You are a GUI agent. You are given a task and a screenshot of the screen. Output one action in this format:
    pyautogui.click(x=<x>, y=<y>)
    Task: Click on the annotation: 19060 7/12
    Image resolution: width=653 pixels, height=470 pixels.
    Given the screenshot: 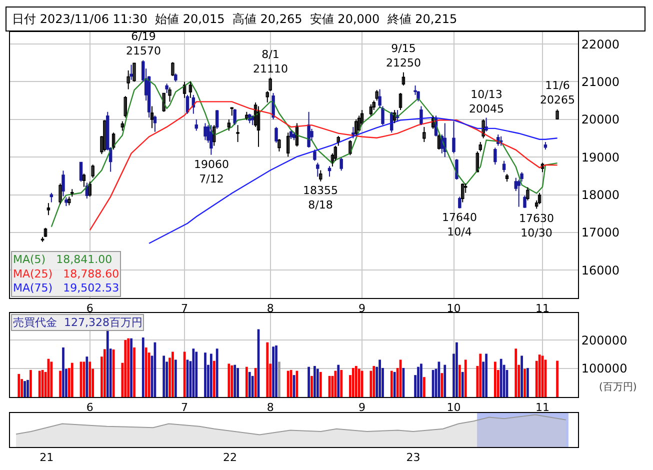 What is the action you would take?
    pyautogui.click(x=211, y=172)
    